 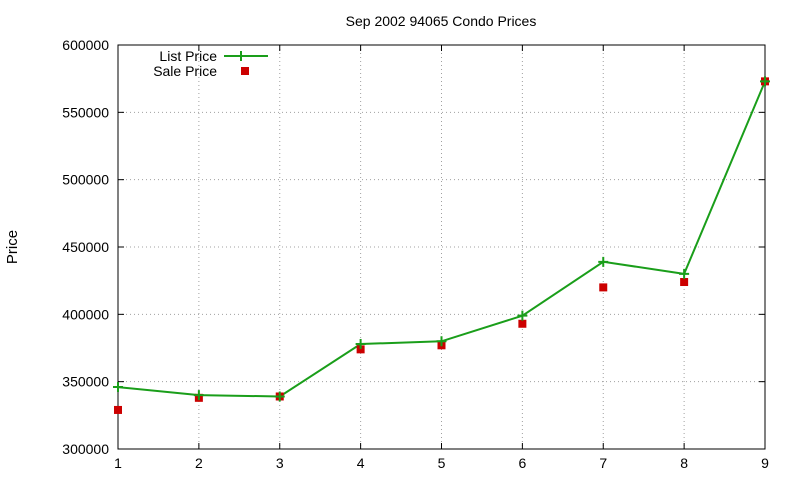 I want to click on legend-marker-list-price, so click(x=241, y=56).